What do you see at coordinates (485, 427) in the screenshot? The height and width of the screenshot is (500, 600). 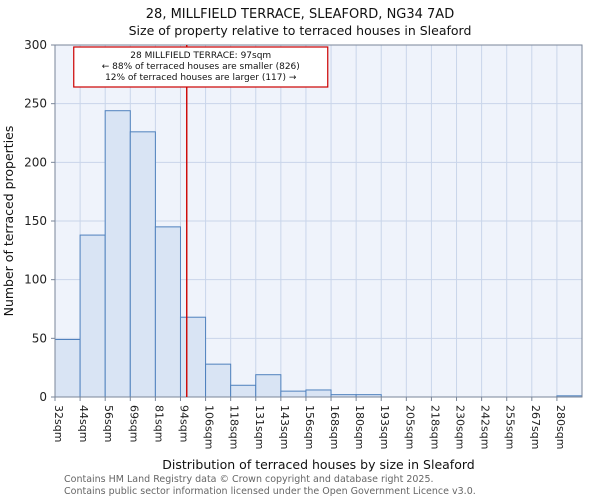 I see `x-tick-label: 242sqm` at bounding box center [485, 427].